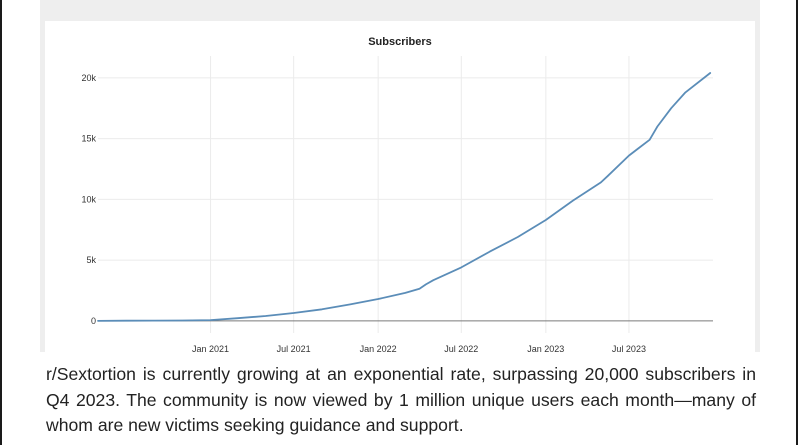  Describe the element at coordinates (400, 42) in the screenshot. I see `chart-title: Subscribers` at that location.